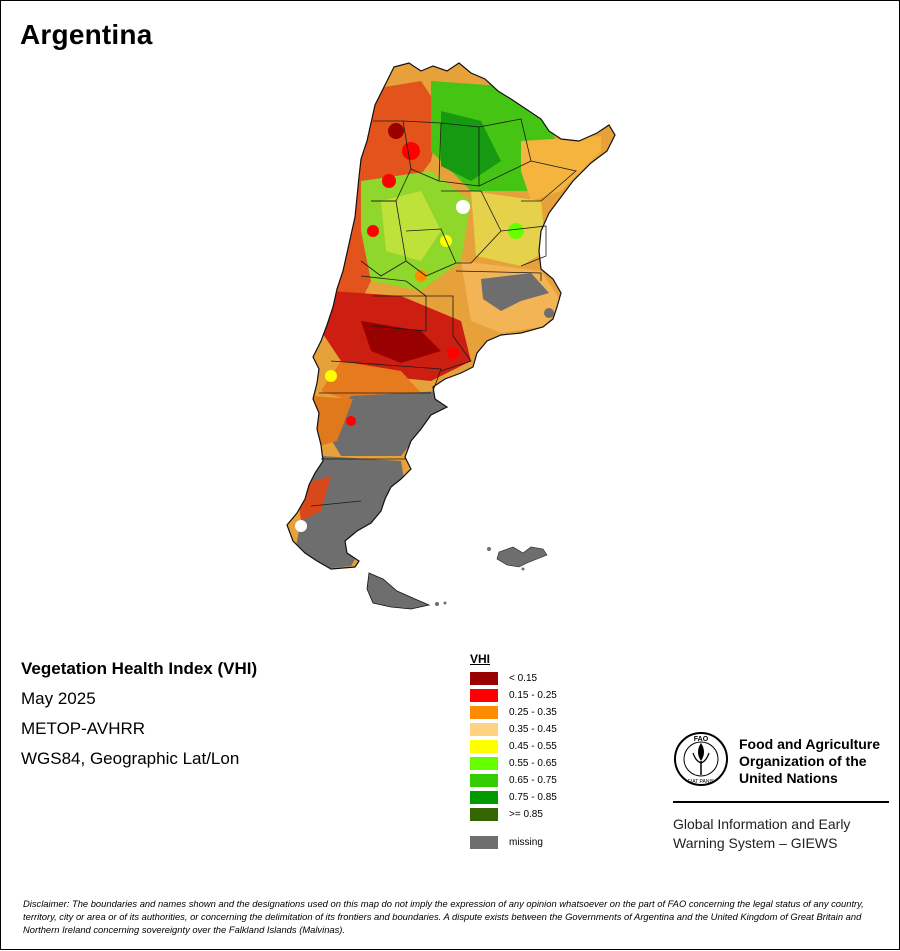  What do you see at coordinates (701, 759) in the screenshot?
I see `fao-logo-icon: FAO FIAT PANIS` at bounding box center [701, 759].